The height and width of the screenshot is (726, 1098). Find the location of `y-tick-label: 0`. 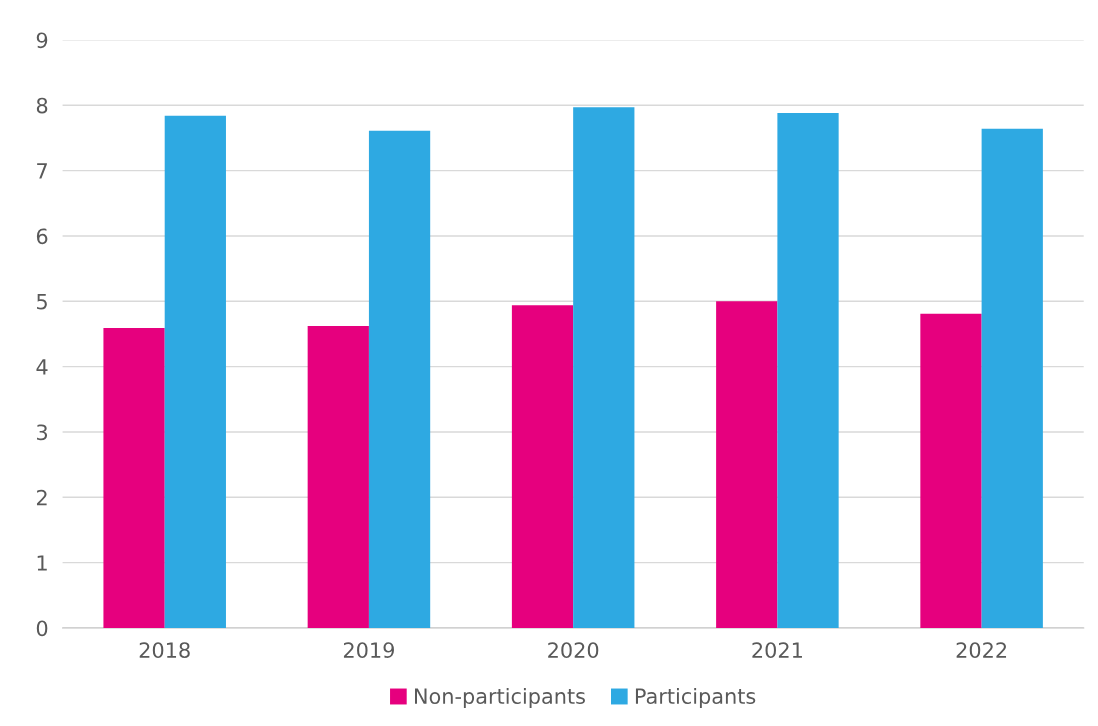

y-tick-label: 0 is located at coordinates (42, 628).